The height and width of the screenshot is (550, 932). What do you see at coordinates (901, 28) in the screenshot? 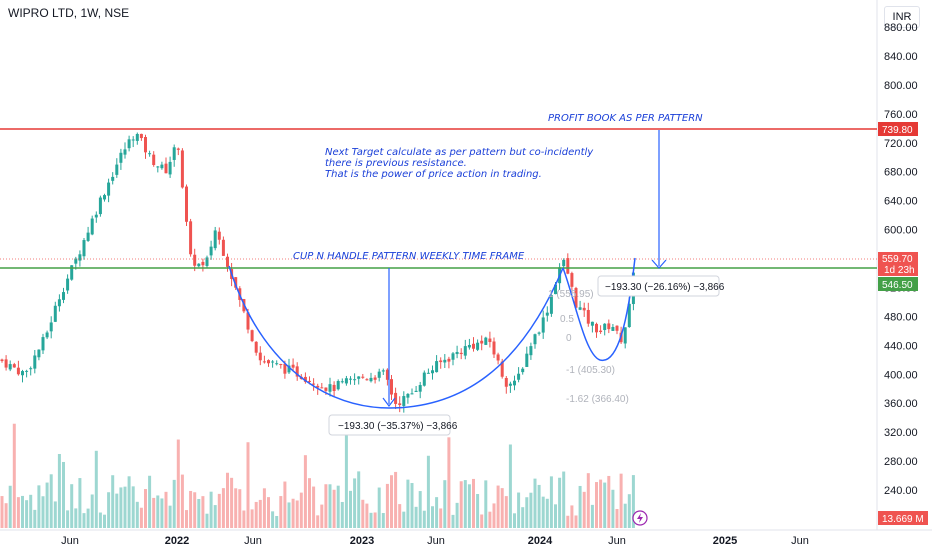
I see `price-tick-0: 880.00` at bounding box center [901, 28].